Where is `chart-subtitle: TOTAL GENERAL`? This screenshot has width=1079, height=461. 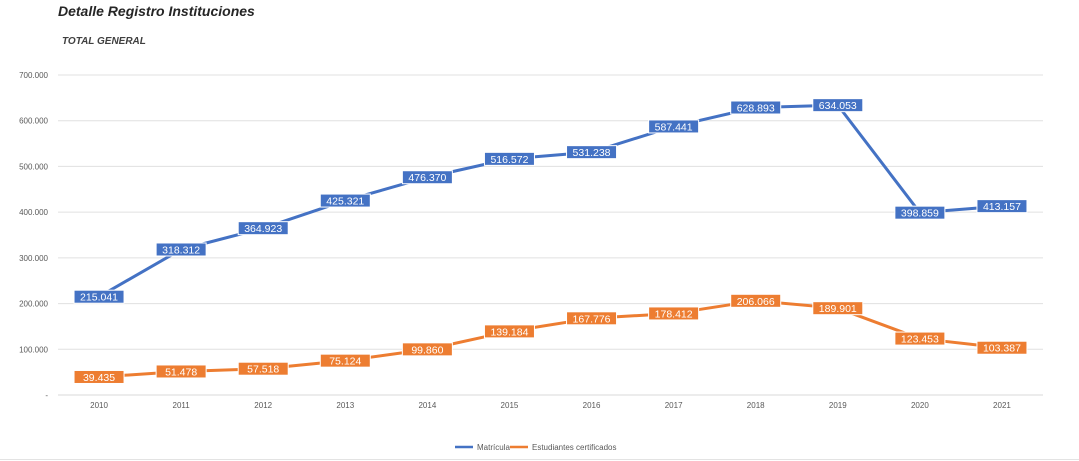 chart-subtitle: TOTAL GENERAL is located at coordinates (104, 41).